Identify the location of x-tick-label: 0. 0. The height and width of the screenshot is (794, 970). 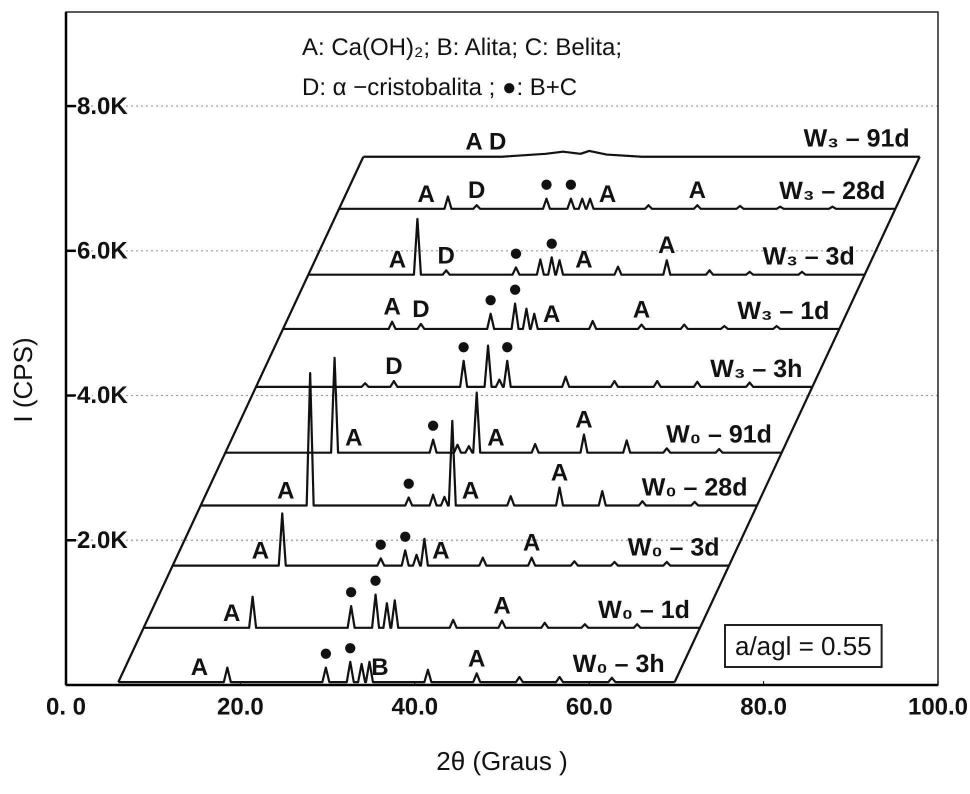
(66, 706).